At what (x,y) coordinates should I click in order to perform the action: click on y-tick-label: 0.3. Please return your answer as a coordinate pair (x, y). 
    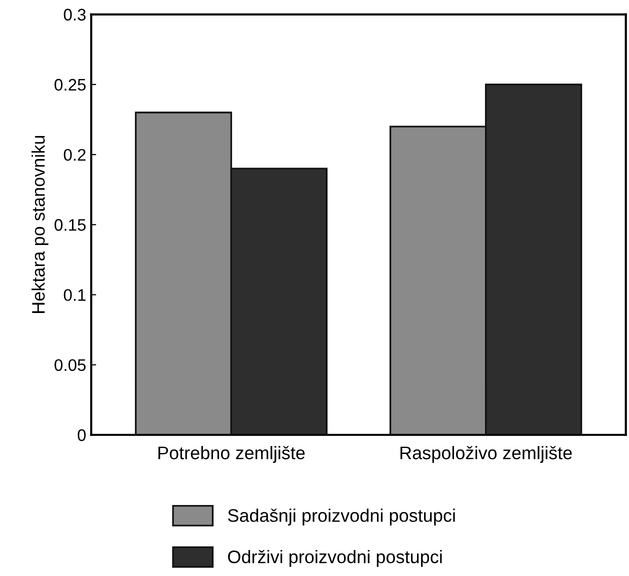
    Looking at the image, I should click on (75, 14).